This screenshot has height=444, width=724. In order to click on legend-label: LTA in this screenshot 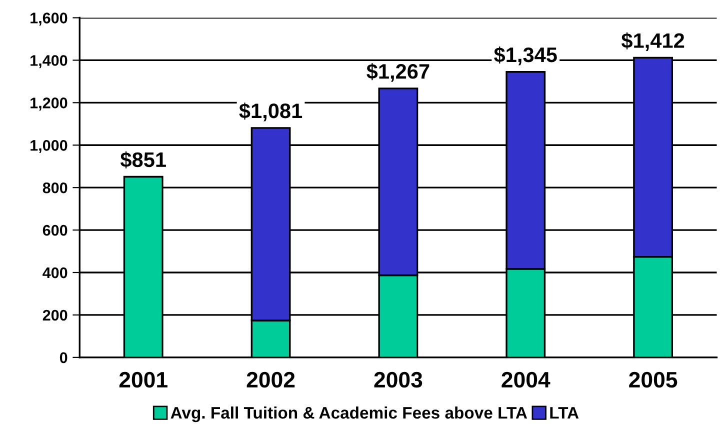, I will do `click(564, 413)`.